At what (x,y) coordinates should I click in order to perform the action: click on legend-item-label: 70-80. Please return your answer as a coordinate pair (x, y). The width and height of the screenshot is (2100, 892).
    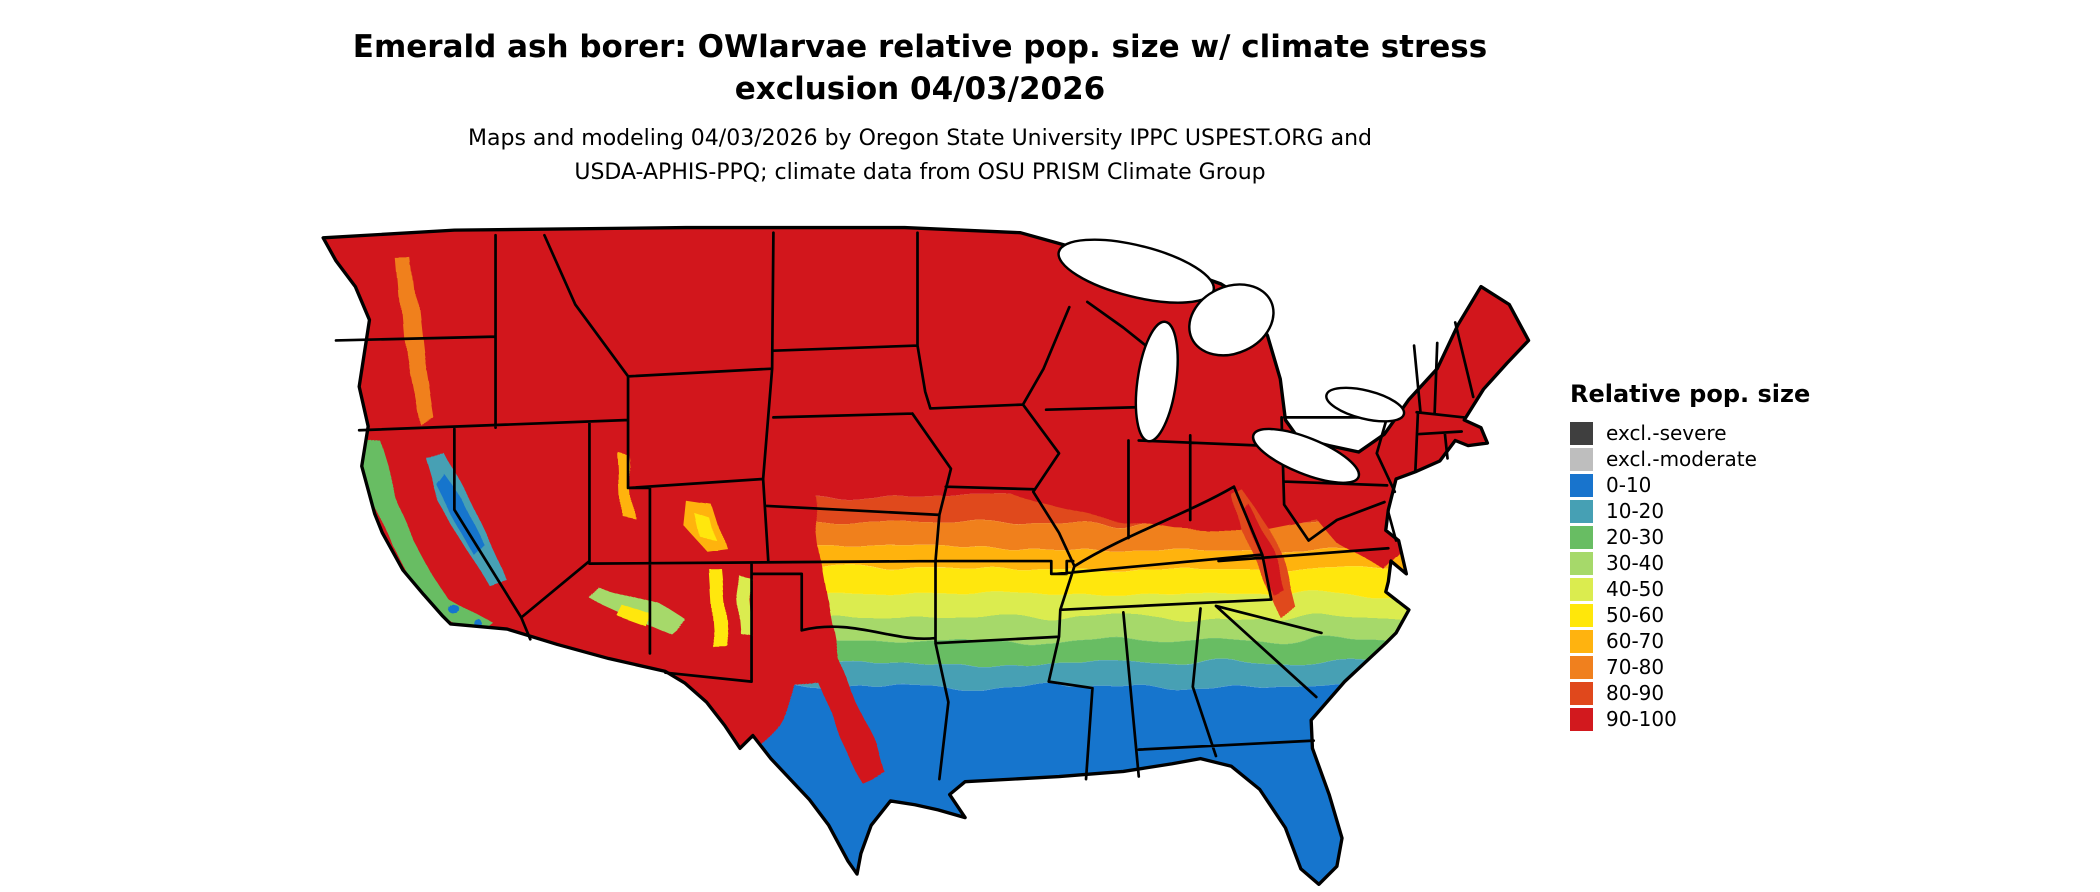
    Looking at the image, I should click on (1635, 667).